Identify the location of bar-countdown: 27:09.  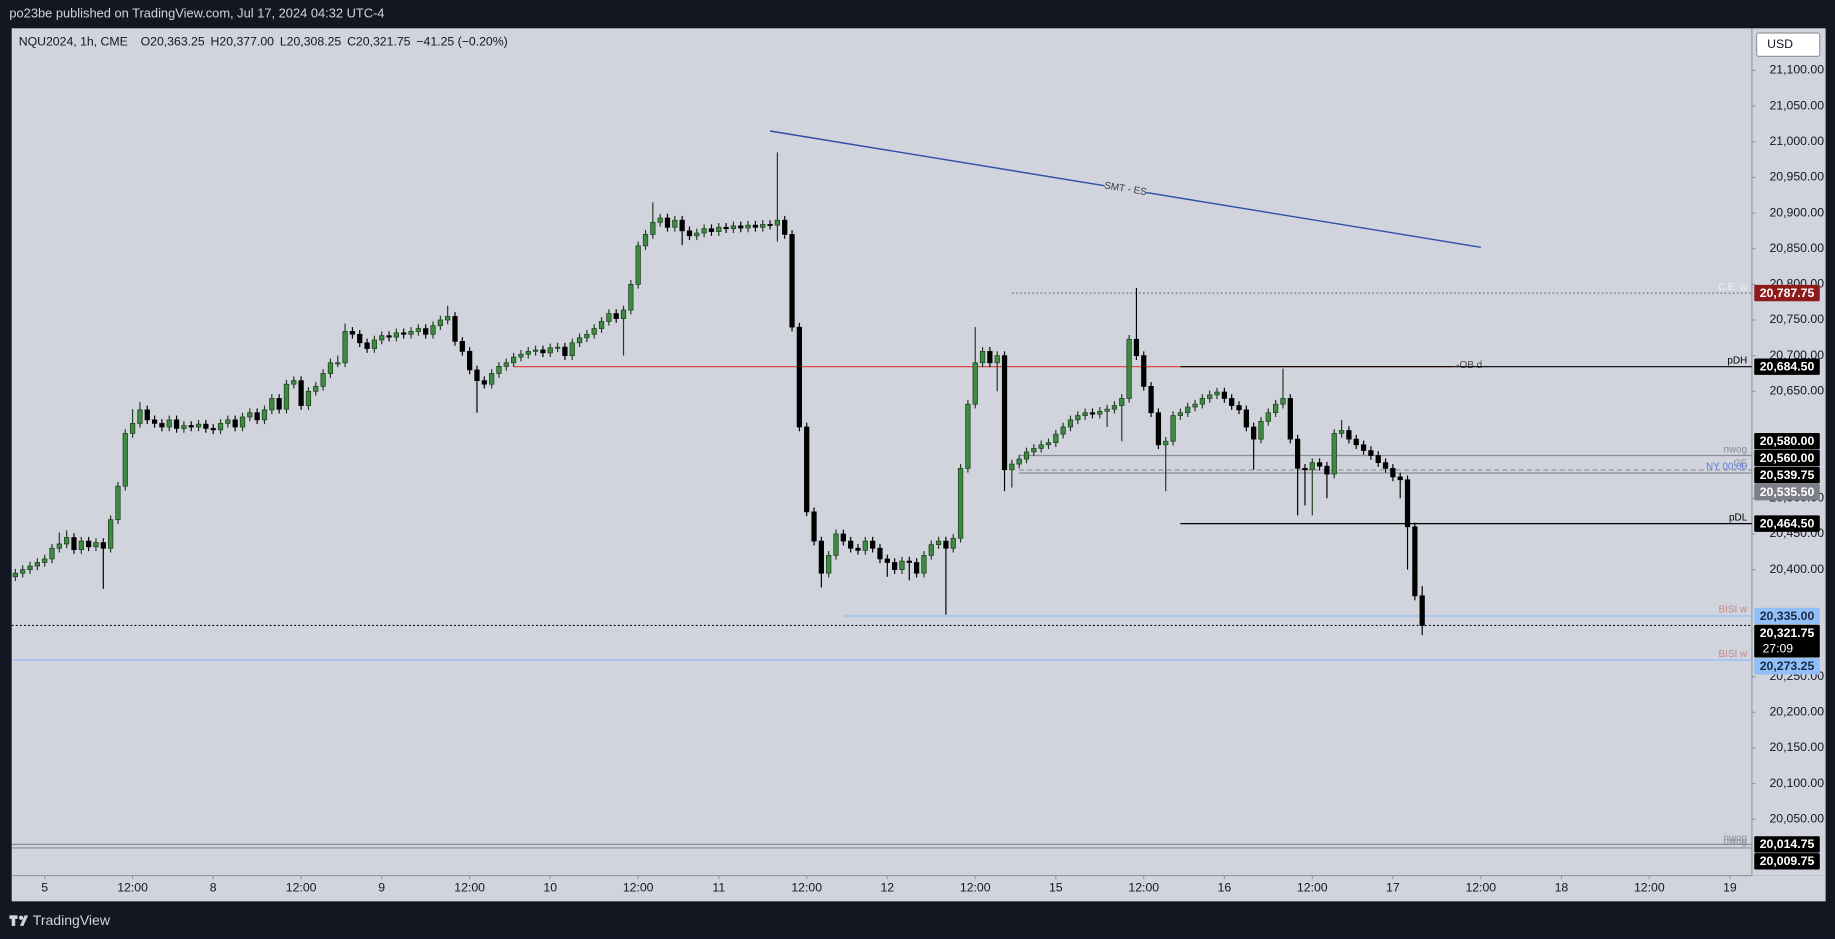
(1777, 649).